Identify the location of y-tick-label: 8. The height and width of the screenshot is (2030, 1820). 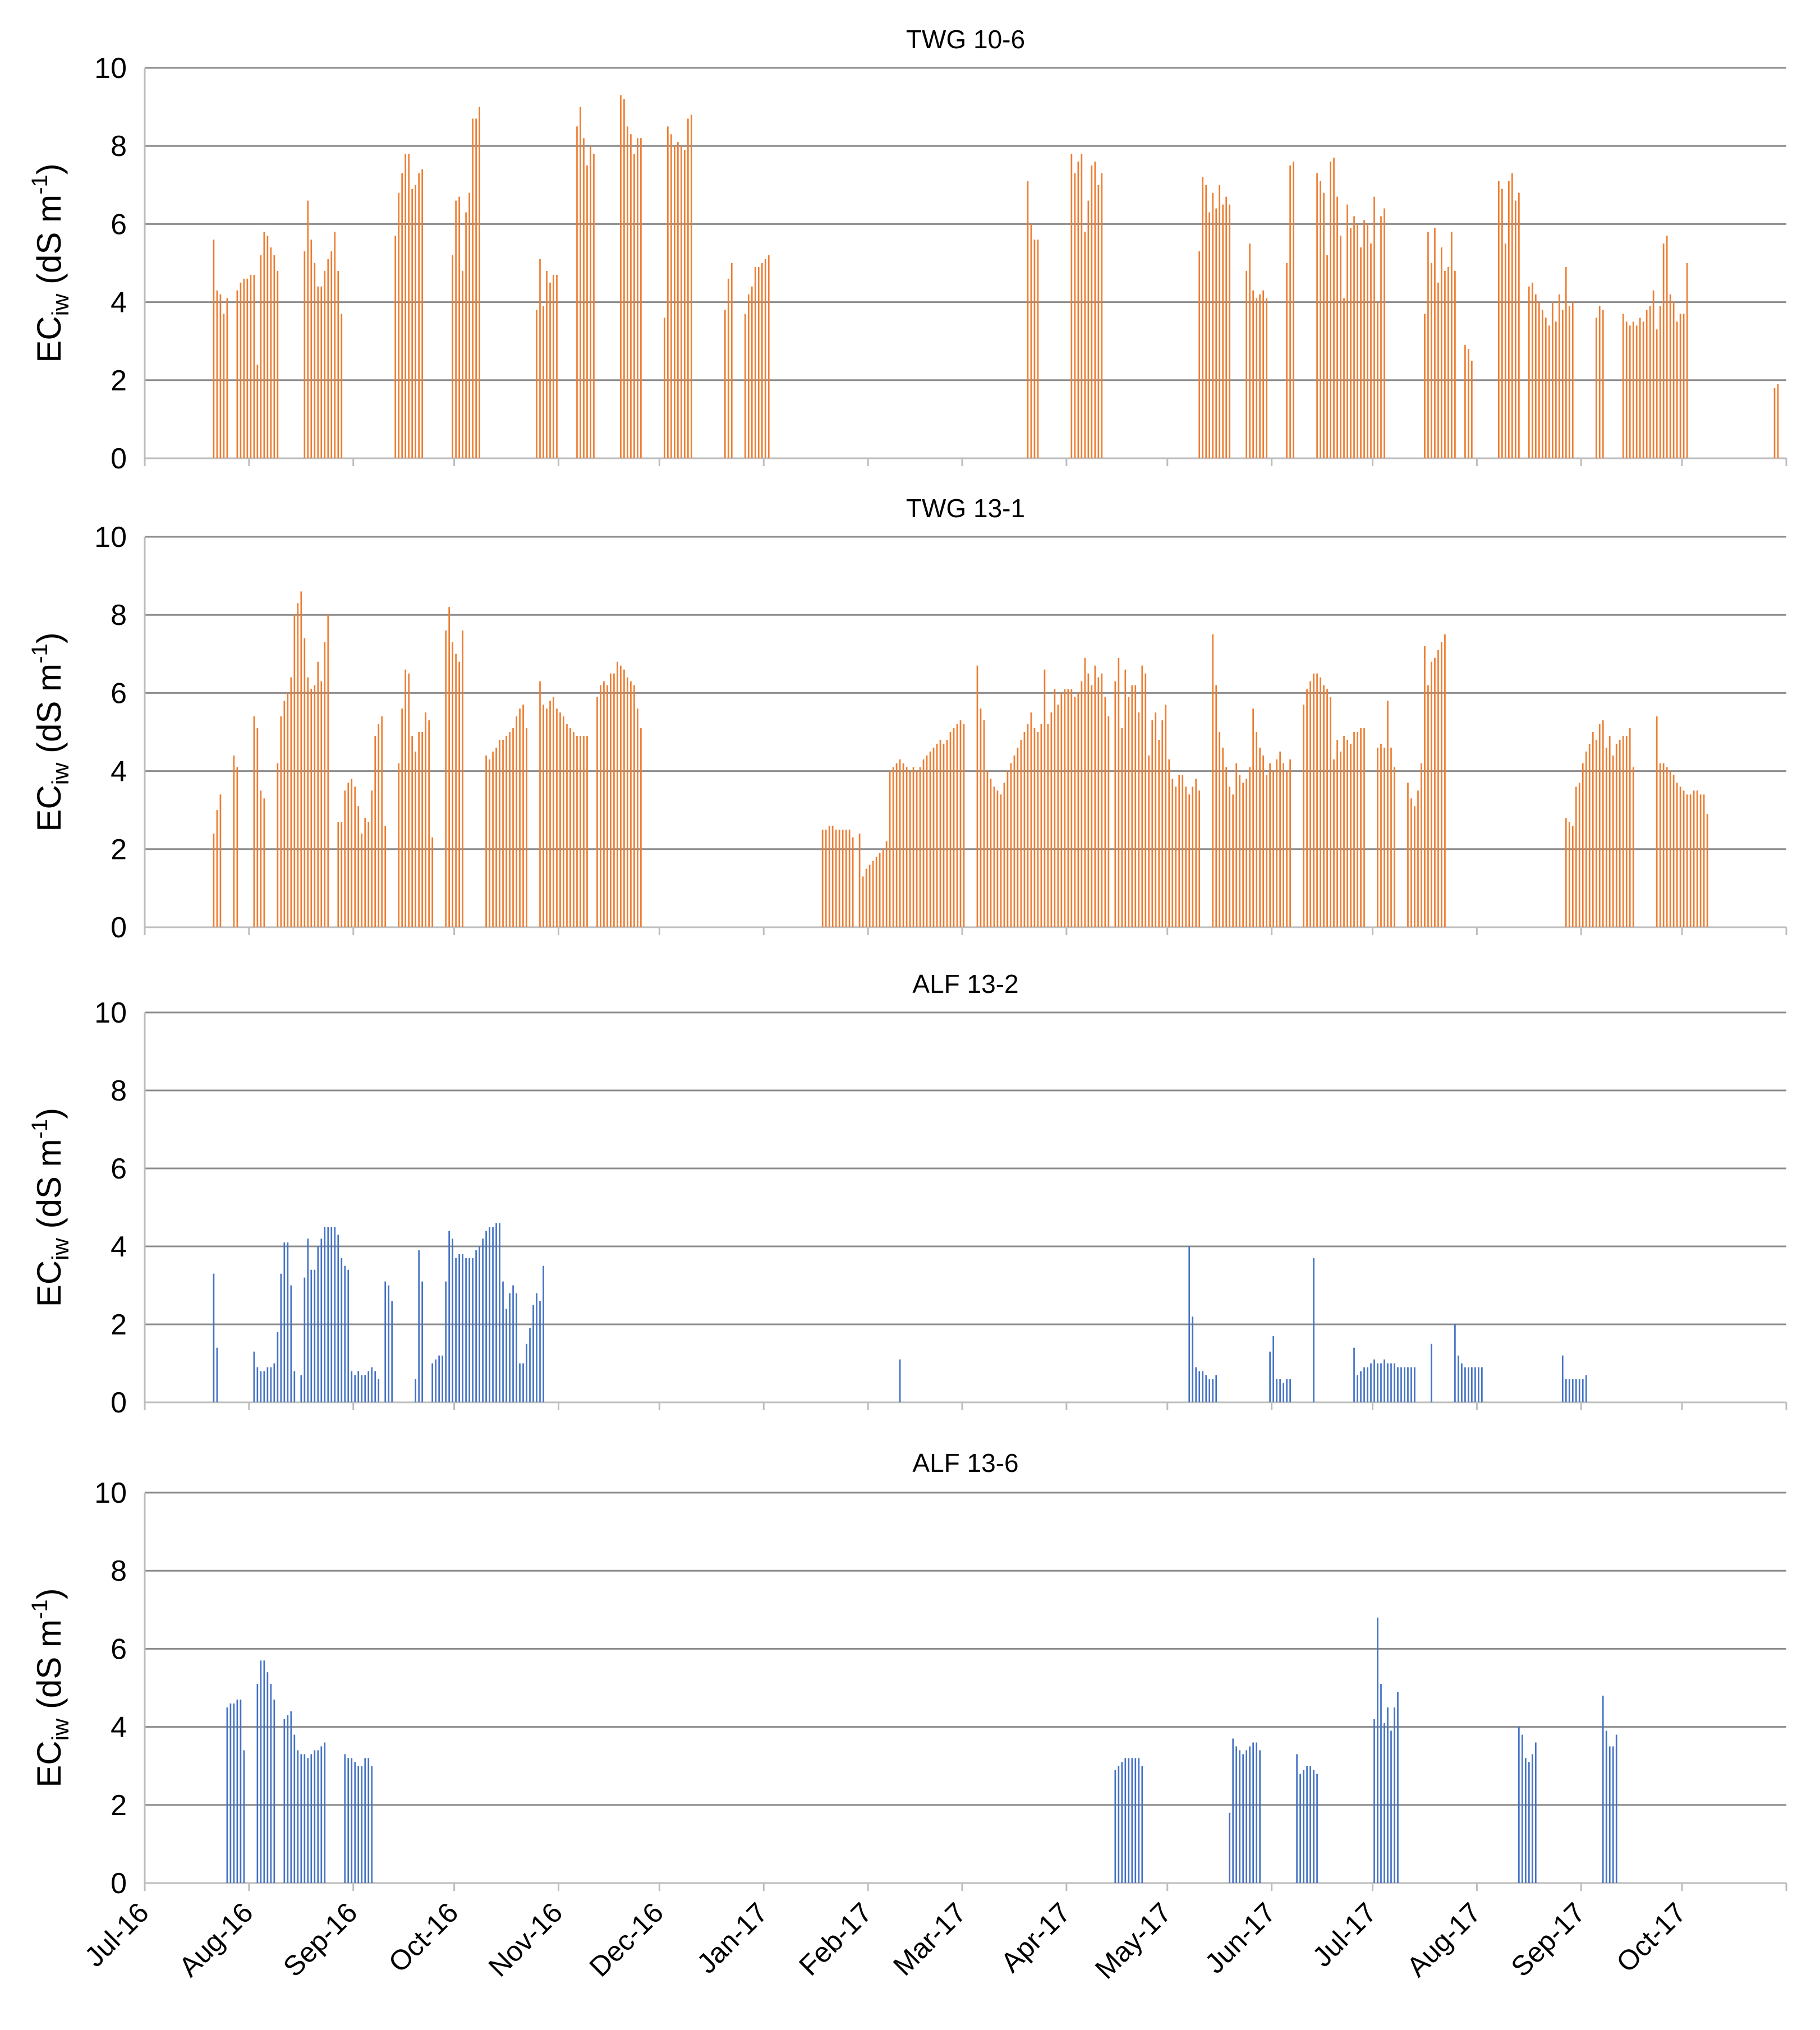
(119, 1571).